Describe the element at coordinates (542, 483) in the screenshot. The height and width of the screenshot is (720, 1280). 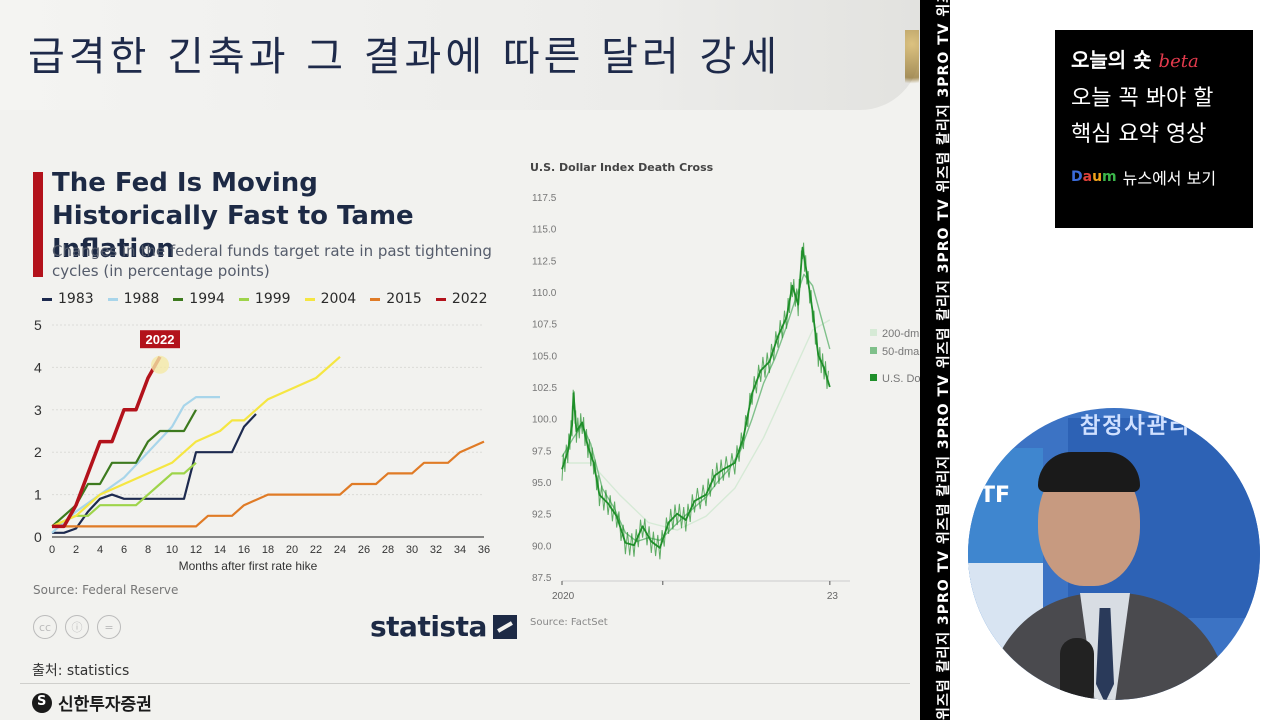
I see `y-tick-label: 95.0` at that location.